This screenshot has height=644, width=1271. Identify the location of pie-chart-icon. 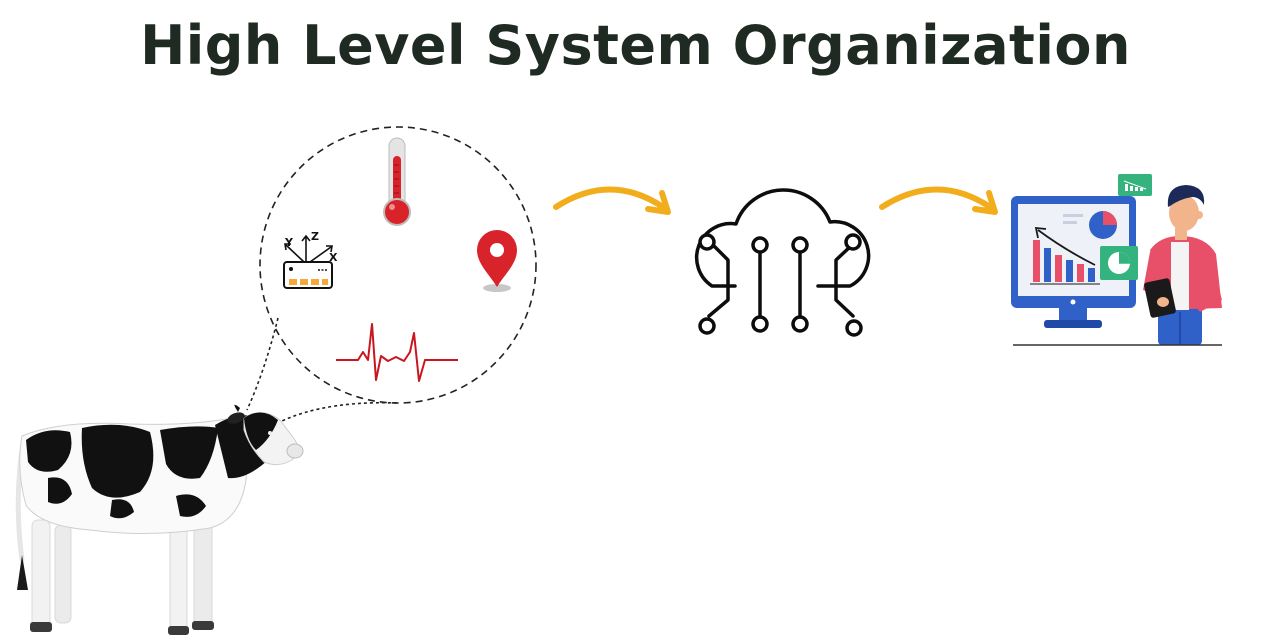
(1103, 225).